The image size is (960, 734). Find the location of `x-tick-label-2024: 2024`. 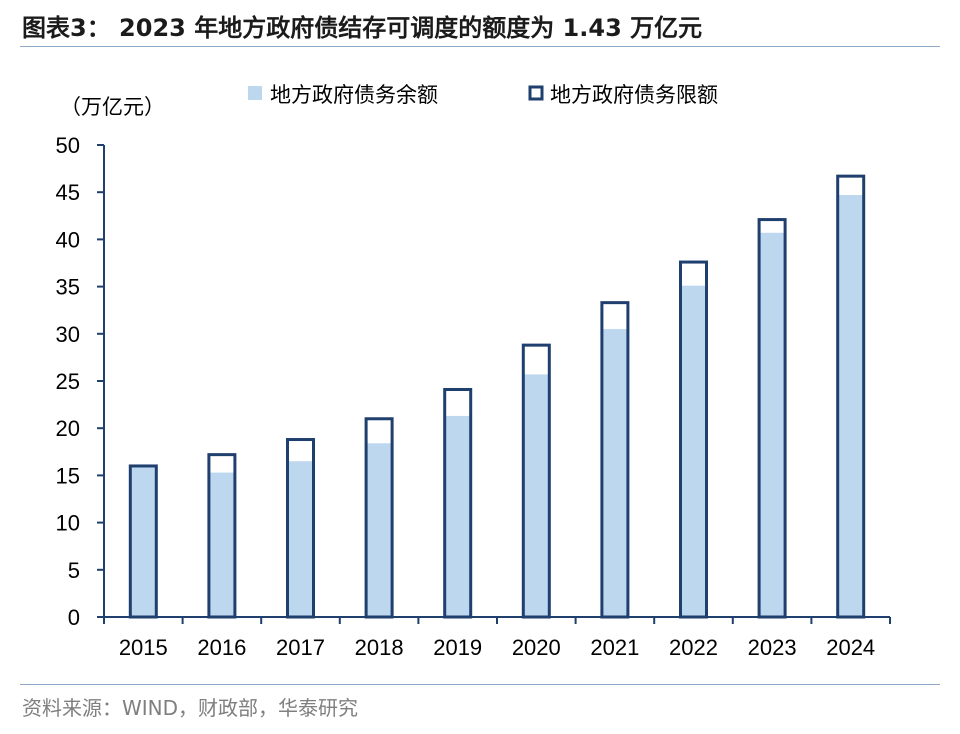

x-tick-label-2024: 2024 is located at coordinates (850, 647).